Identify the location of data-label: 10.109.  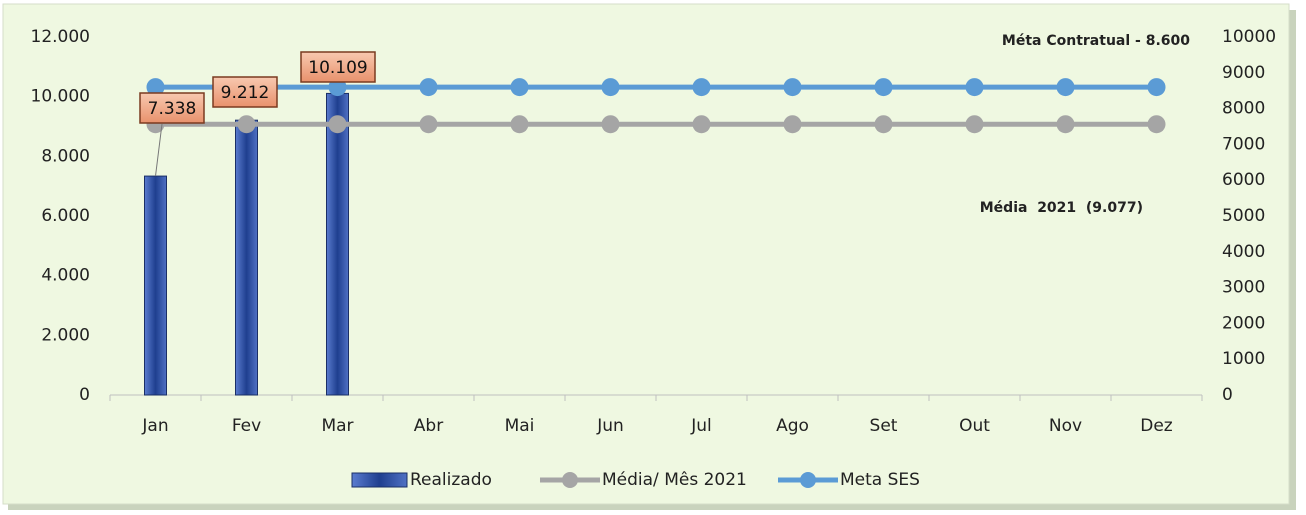
(337, 68).